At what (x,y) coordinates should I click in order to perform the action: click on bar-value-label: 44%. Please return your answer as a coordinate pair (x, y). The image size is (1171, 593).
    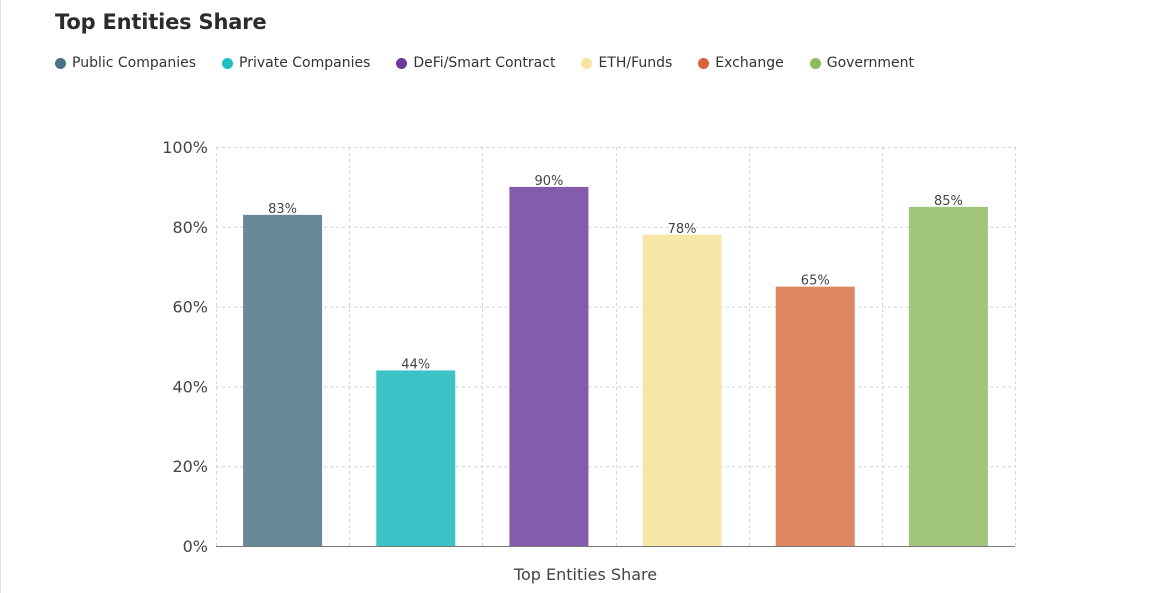
    Looking at the image, I should click on (415, 364).